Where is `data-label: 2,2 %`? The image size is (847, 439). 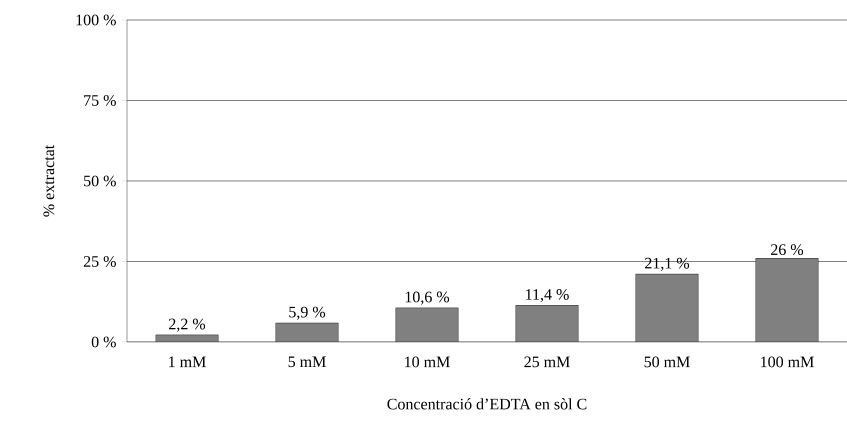 data-label: 2,2 % is located at coordinates (187, 325).